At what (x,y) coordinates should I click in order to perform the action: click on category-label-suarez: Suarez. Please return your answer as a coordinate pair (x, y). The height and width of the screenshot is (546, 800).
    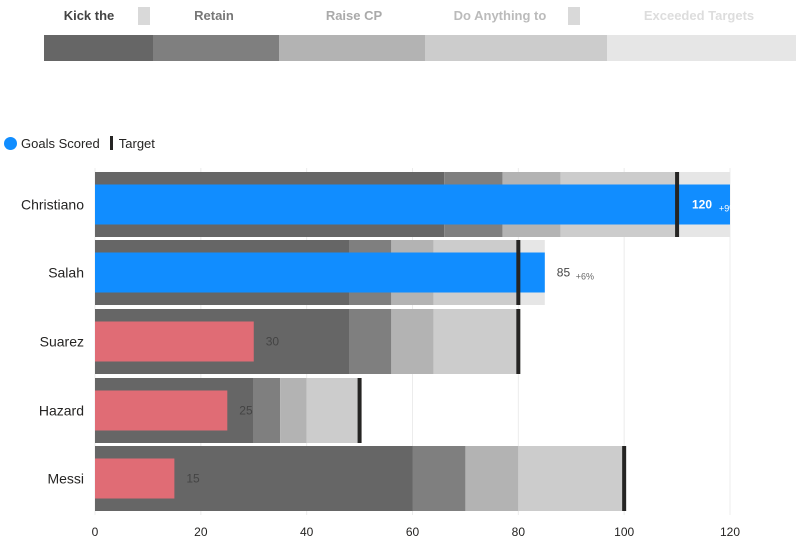
    Looking at the image, I should click on (62, 342).